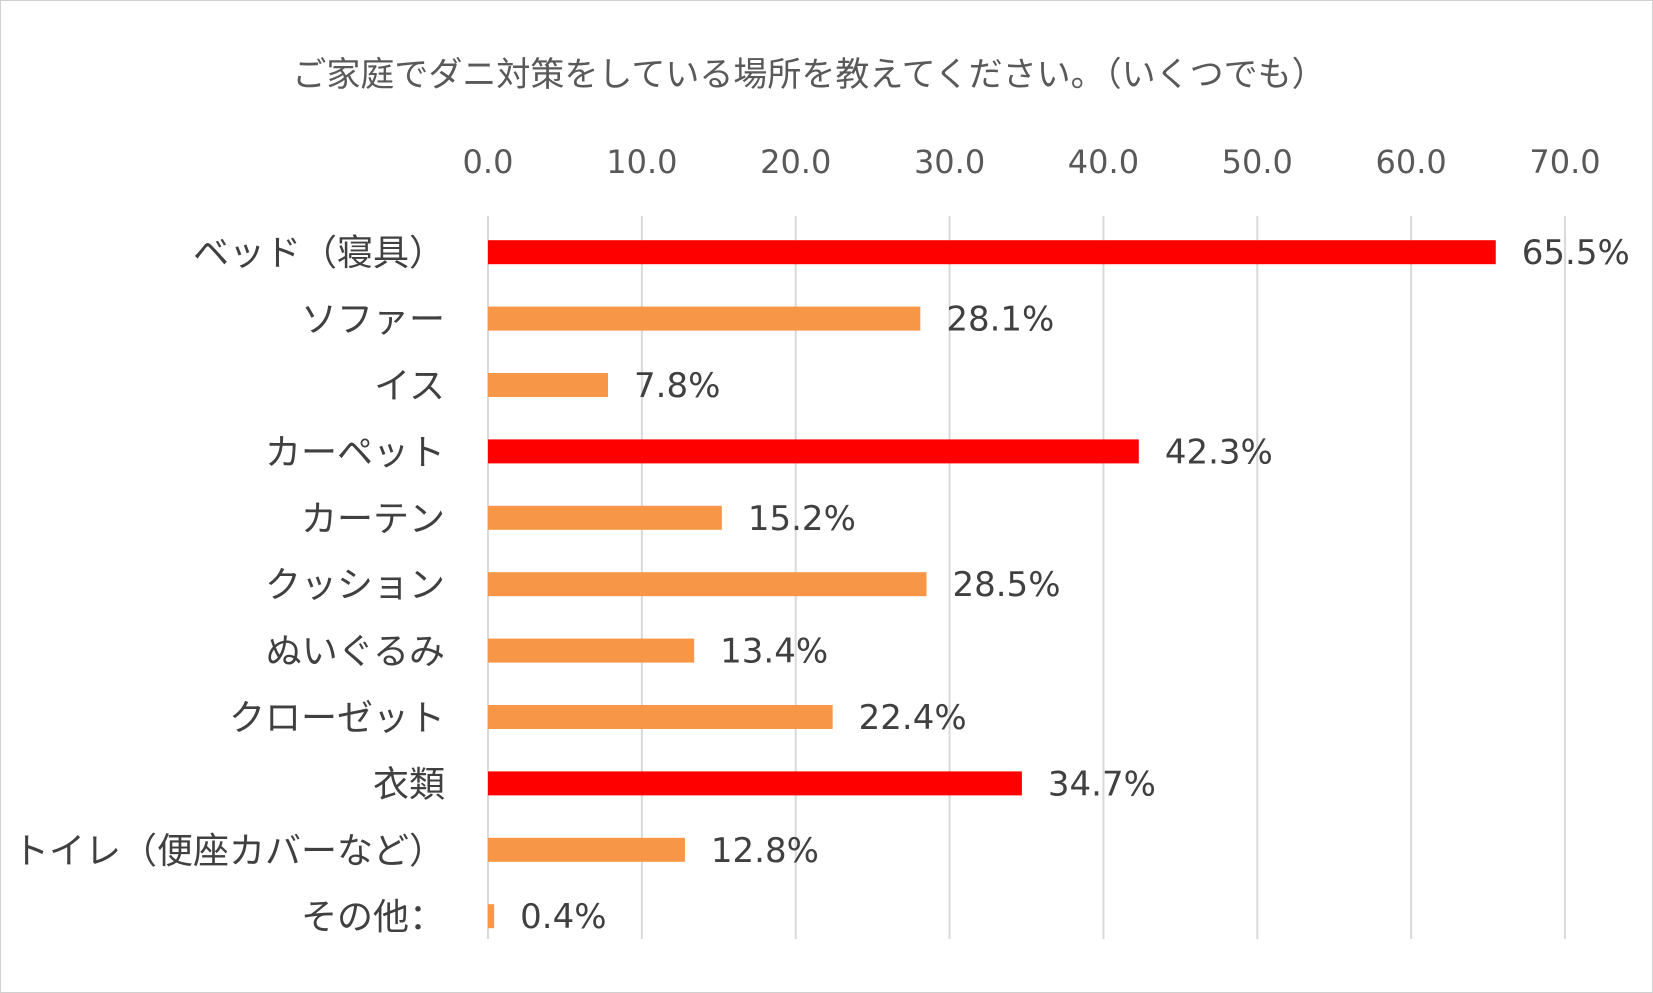 The height and width of the screenshot is (993, 1653). What do you see at coordinates (355, 452) in the screenshot?
I see `category-label: カーペット` at bounding box center [355, 452].